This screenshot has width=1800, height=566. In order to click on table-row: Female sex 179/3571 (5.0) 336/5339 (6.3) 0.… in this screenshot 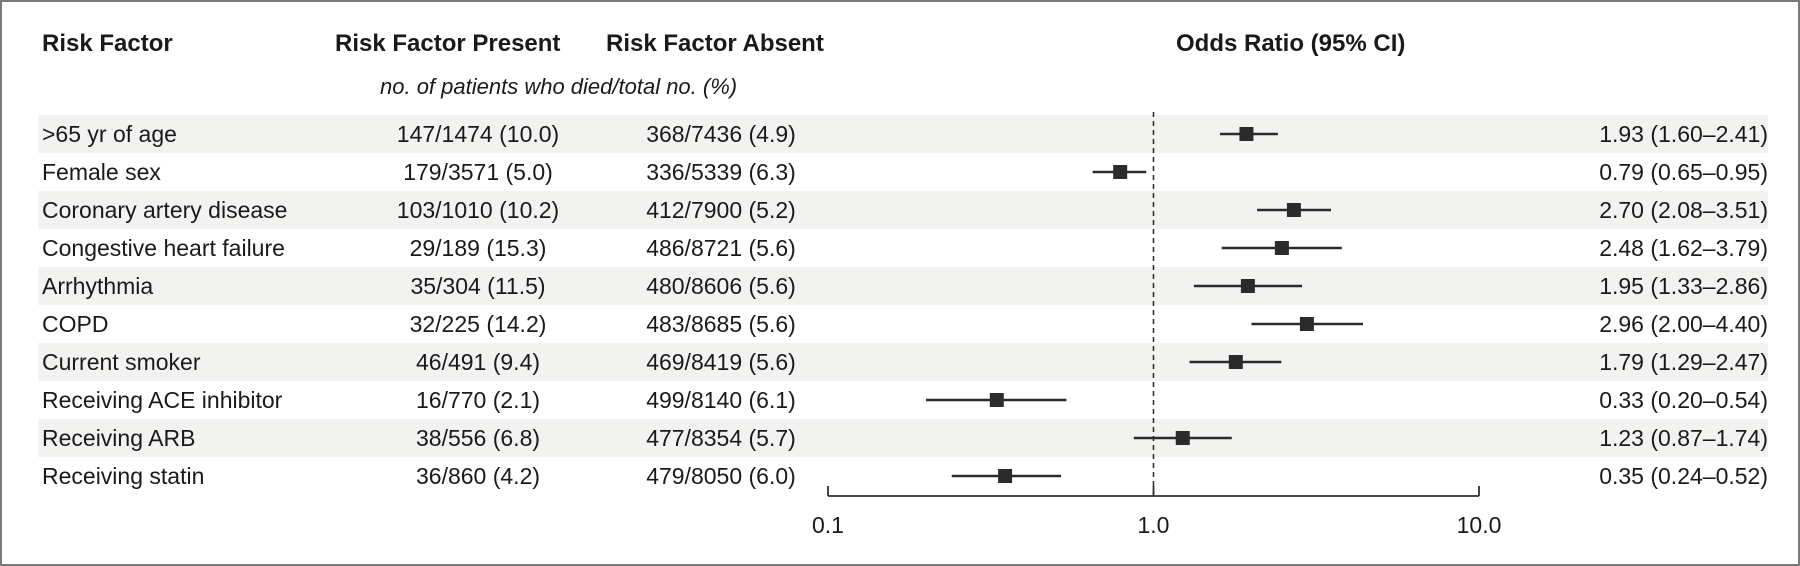, I will do `click(903, 172)`.